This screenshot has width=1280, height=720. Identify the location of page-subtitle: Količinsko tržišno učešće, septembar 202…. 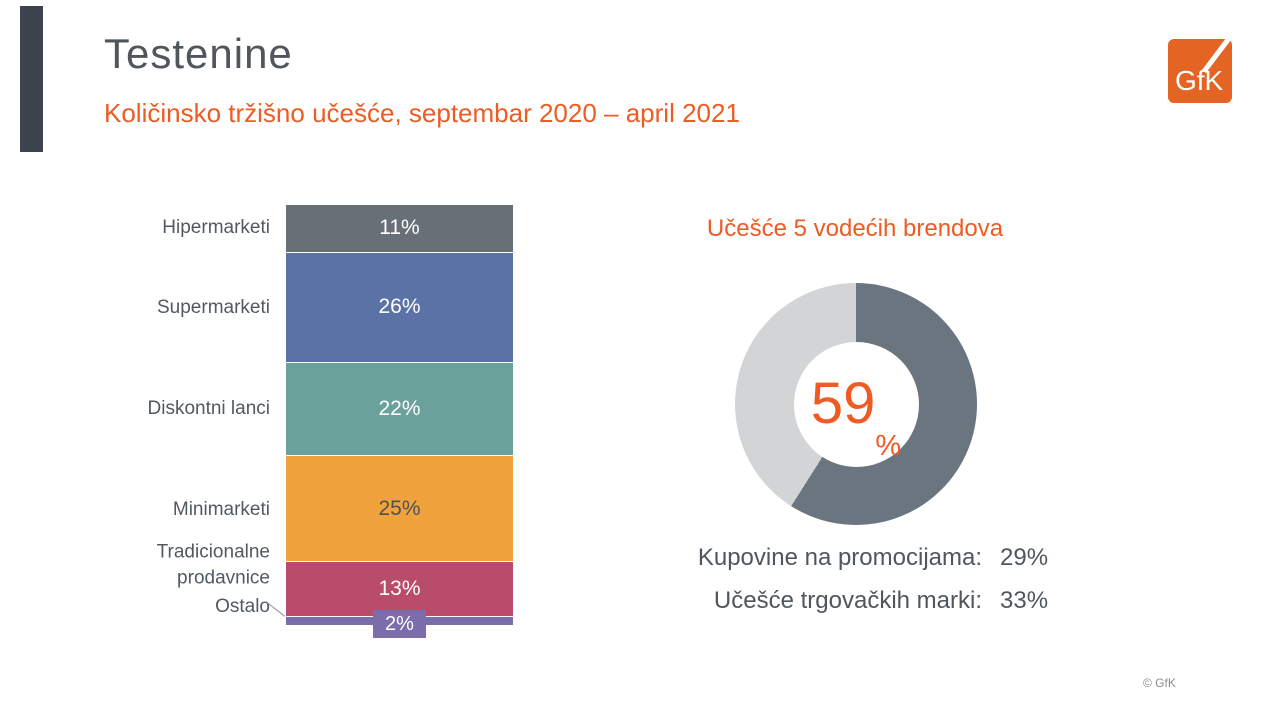
(422, 113).